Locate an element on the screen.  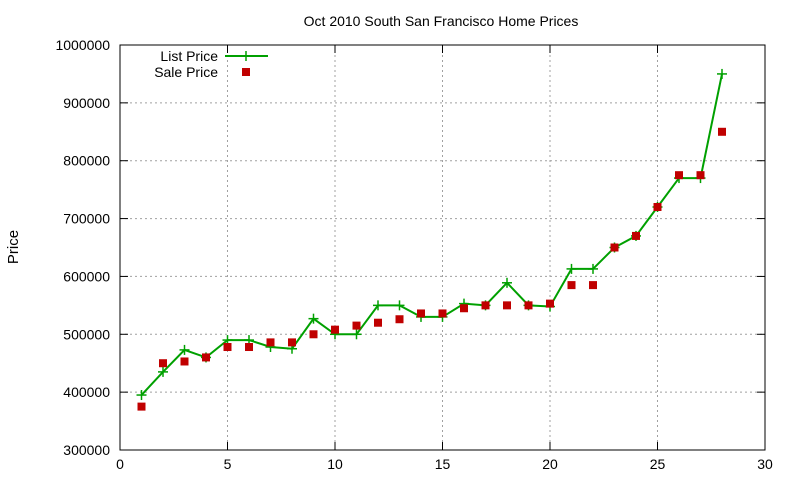
y-tick-label: 500000 is located at coordinates (86, 334).